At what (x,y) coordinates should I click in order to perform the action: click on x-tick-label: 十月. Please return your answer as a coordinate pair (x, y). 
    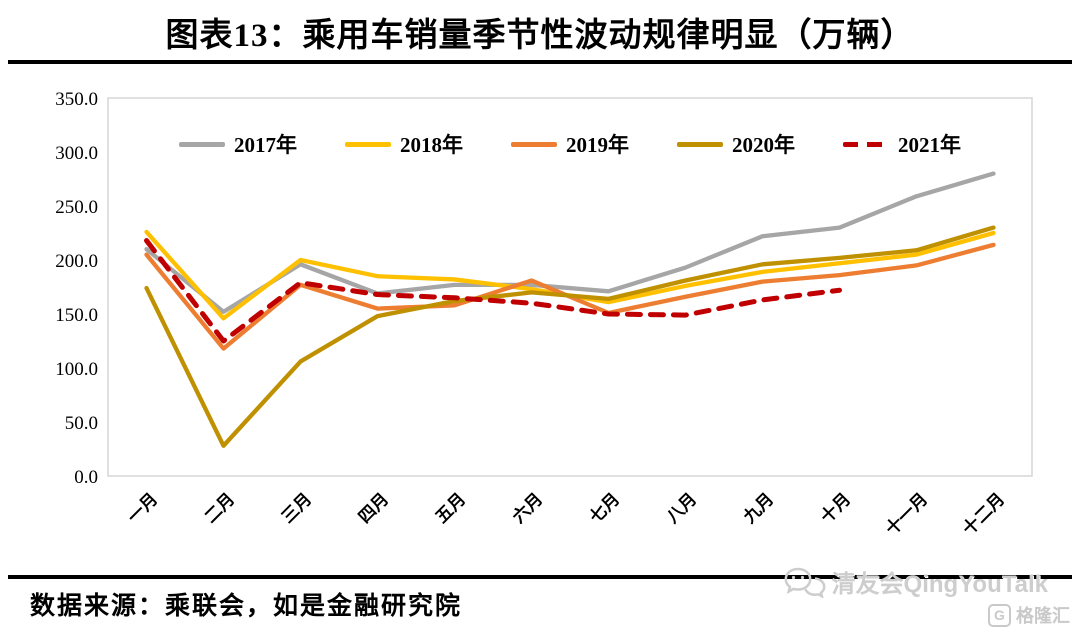
    Looking at the image, I should click on (835, 508).